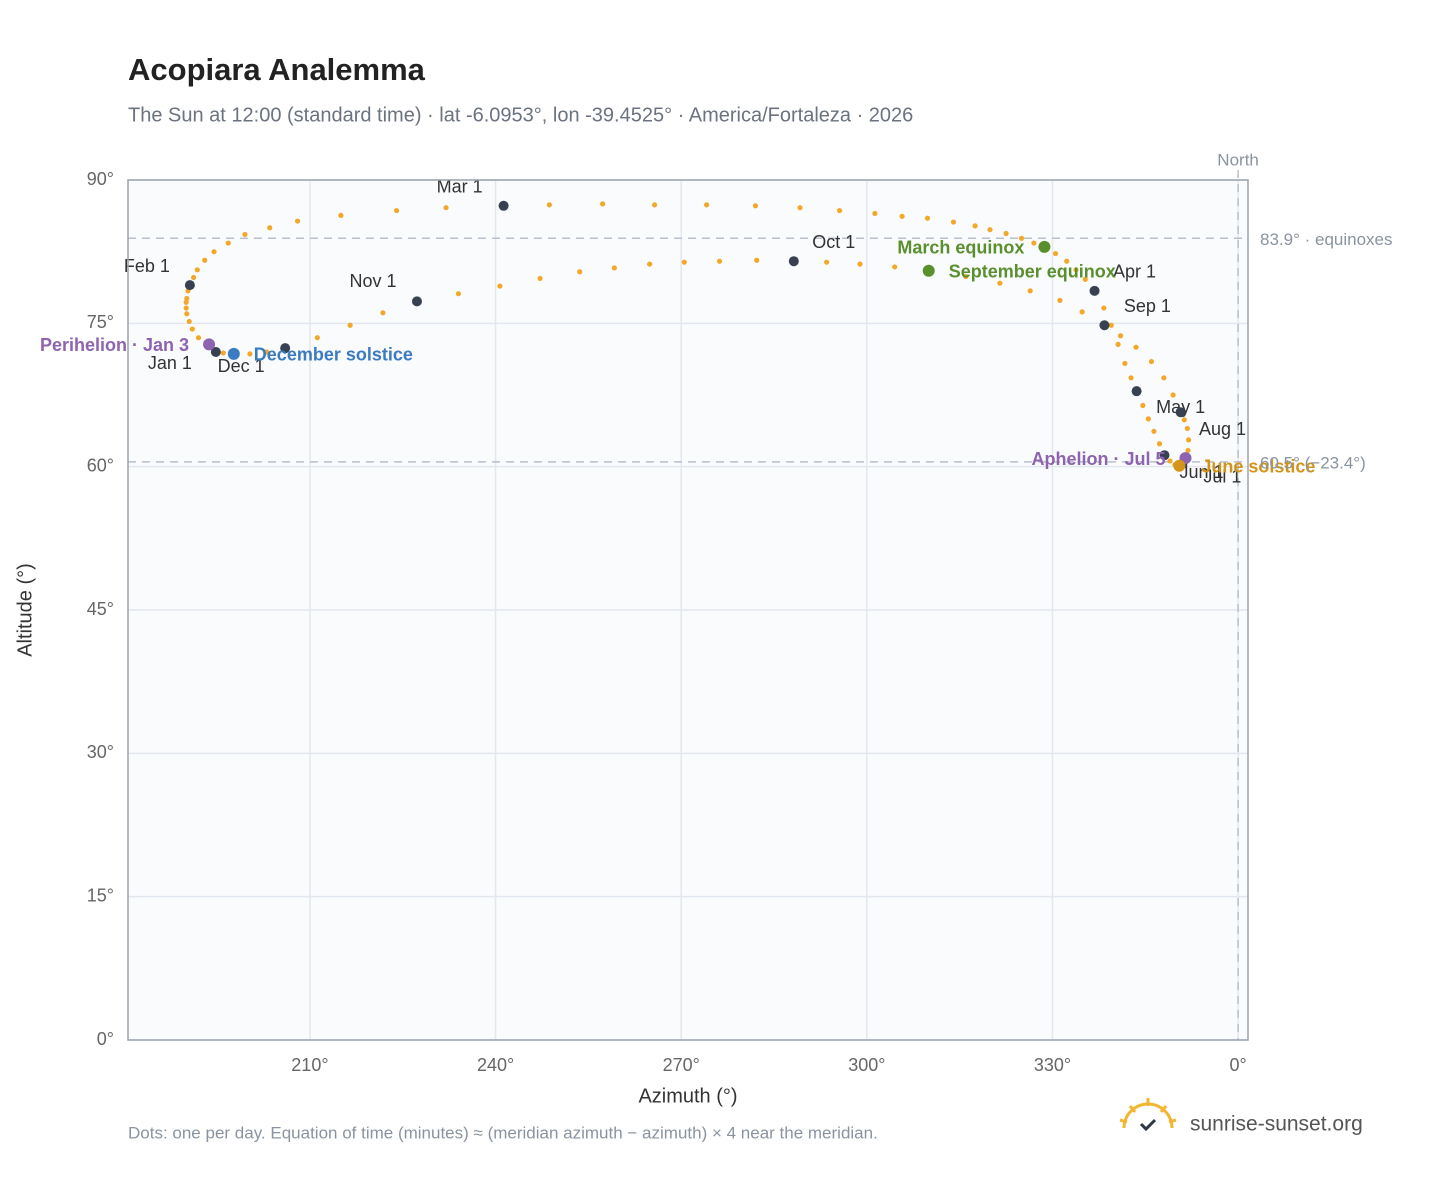 This screenshot has height=1193, width=1448. I want to click on x-tick-label: 210°, so click(309, 1065).